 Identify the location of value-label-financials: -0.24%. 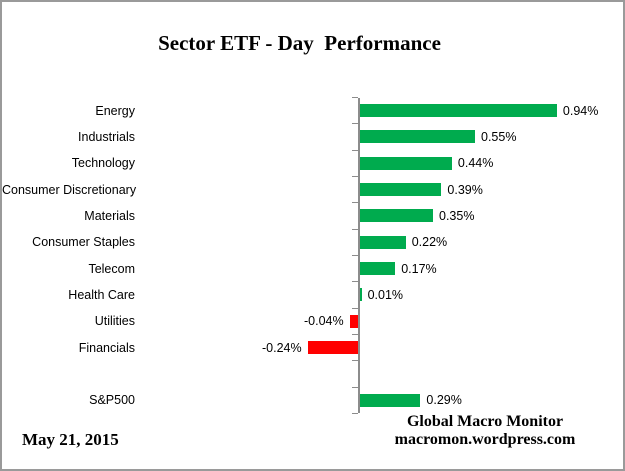
(281, 347).